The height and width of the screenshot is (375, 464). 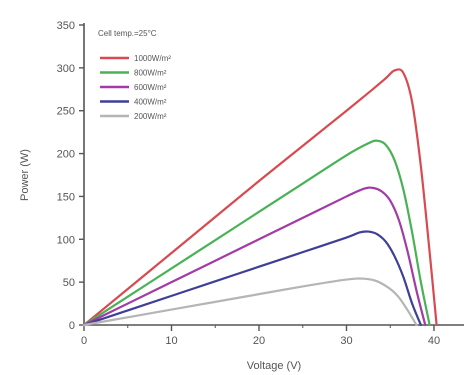 What do you see at coordinates (66, 112) in the screenshot?
I see `y-tick-label: 250` at bounding box center [66, 112].